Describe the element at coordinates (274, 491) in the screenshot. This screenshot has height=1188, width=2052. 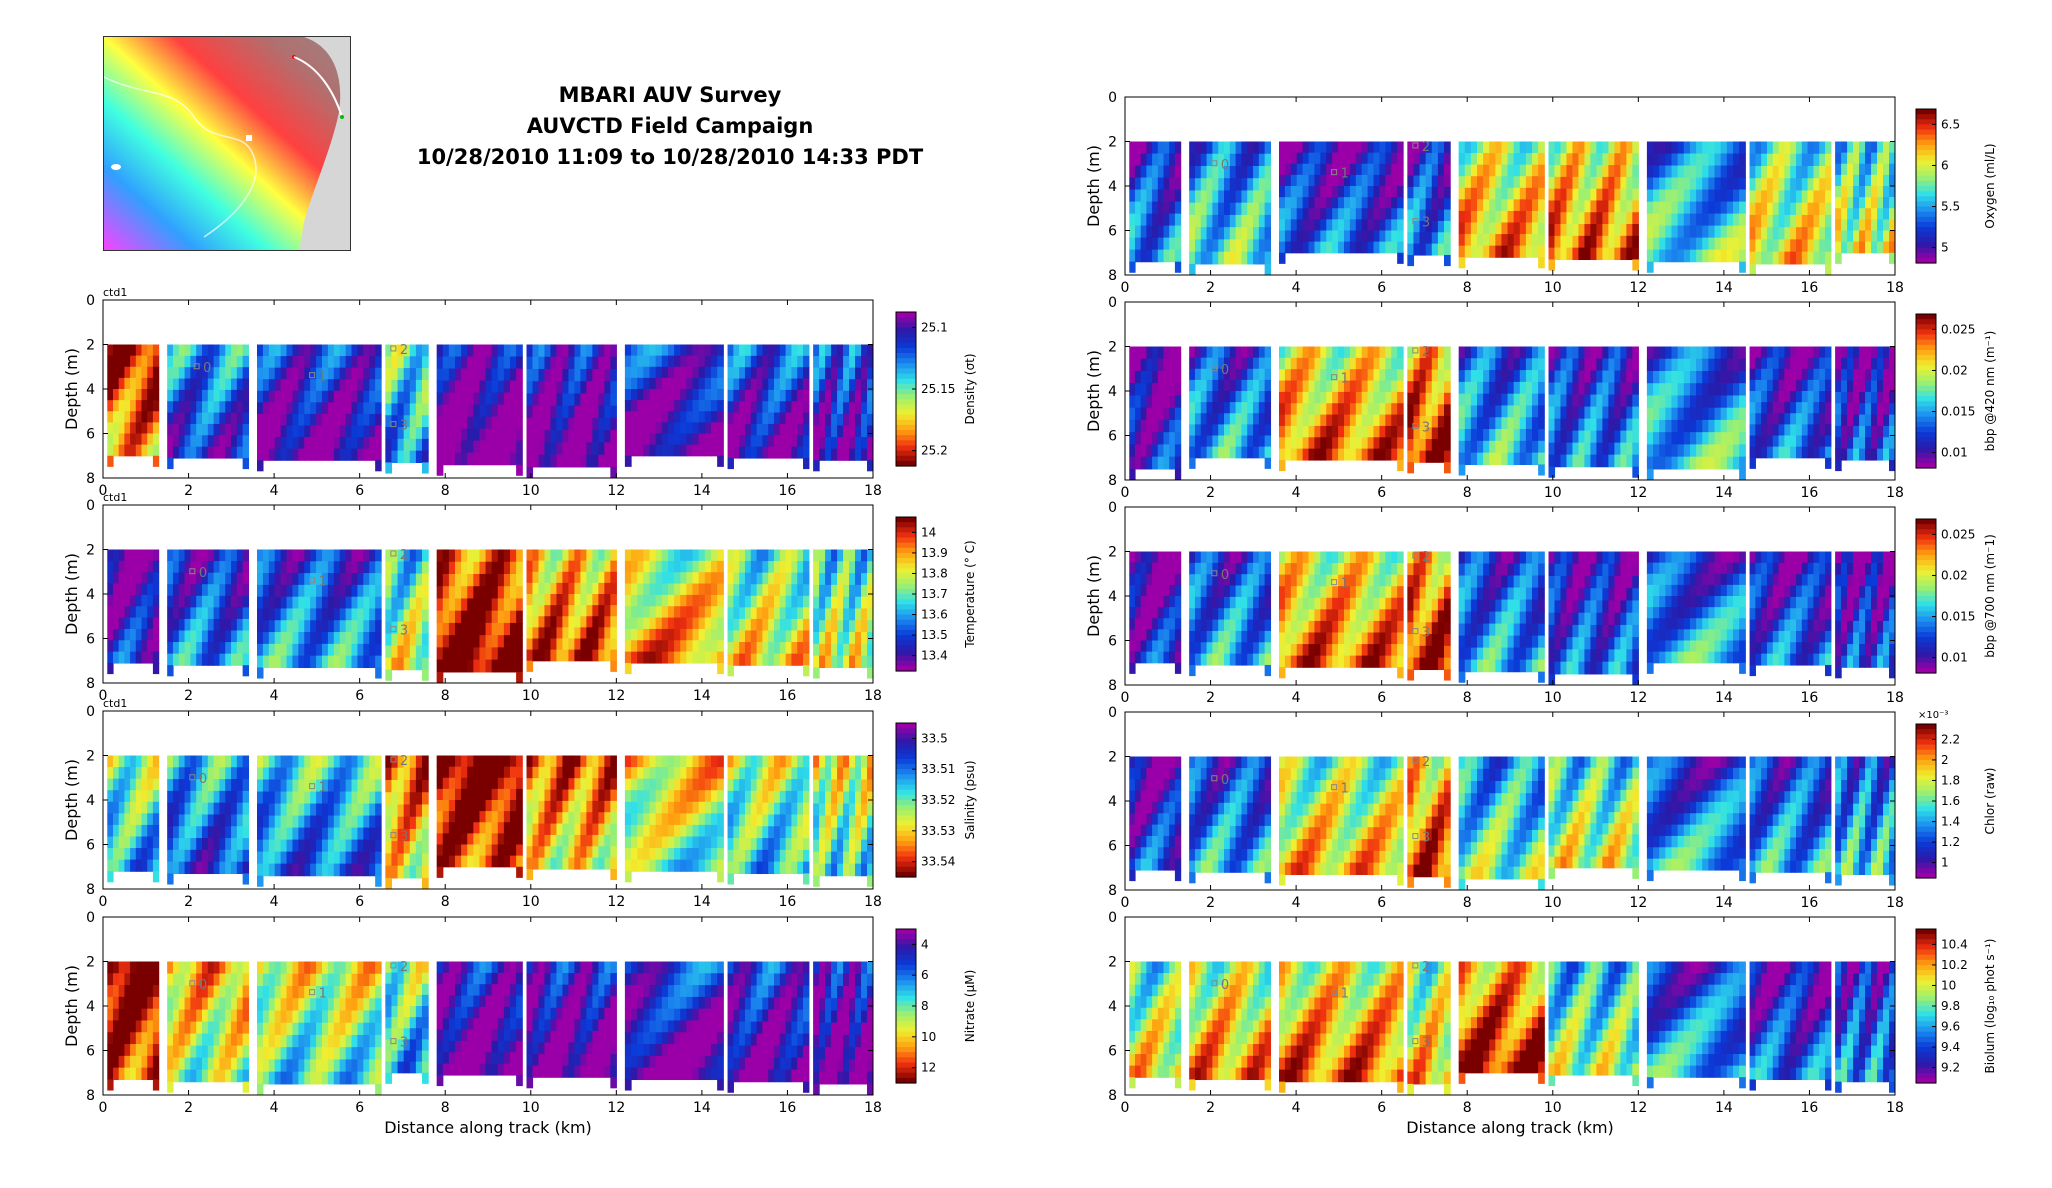
I see `x-tick-label: 4` at that location.